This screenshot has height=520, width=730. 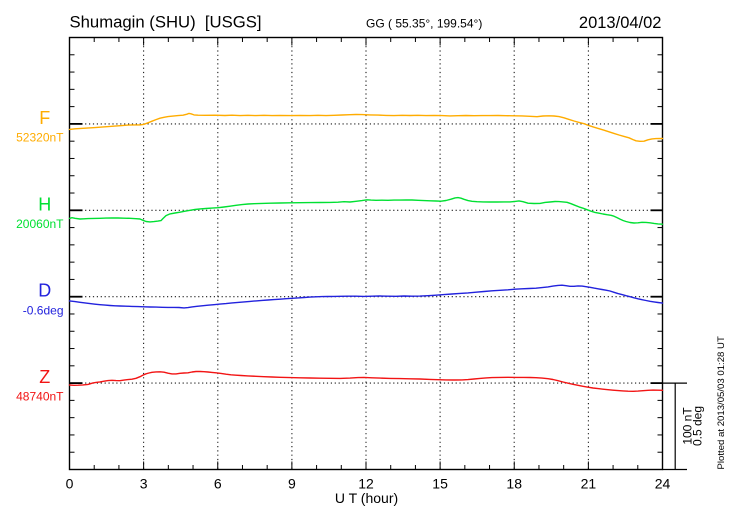 What do you see at coordinates (44, 291) in the screenshot?
I see `svg-text: D` at bounding box center [44, 291].